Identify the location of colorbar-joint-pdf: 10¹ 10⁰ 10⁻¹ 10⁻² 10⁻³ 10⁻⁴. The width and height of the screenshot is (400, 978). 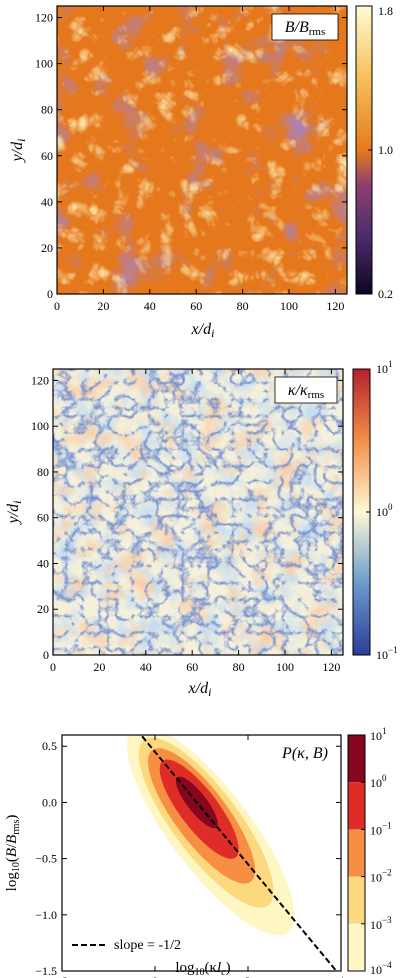
(369, 851).